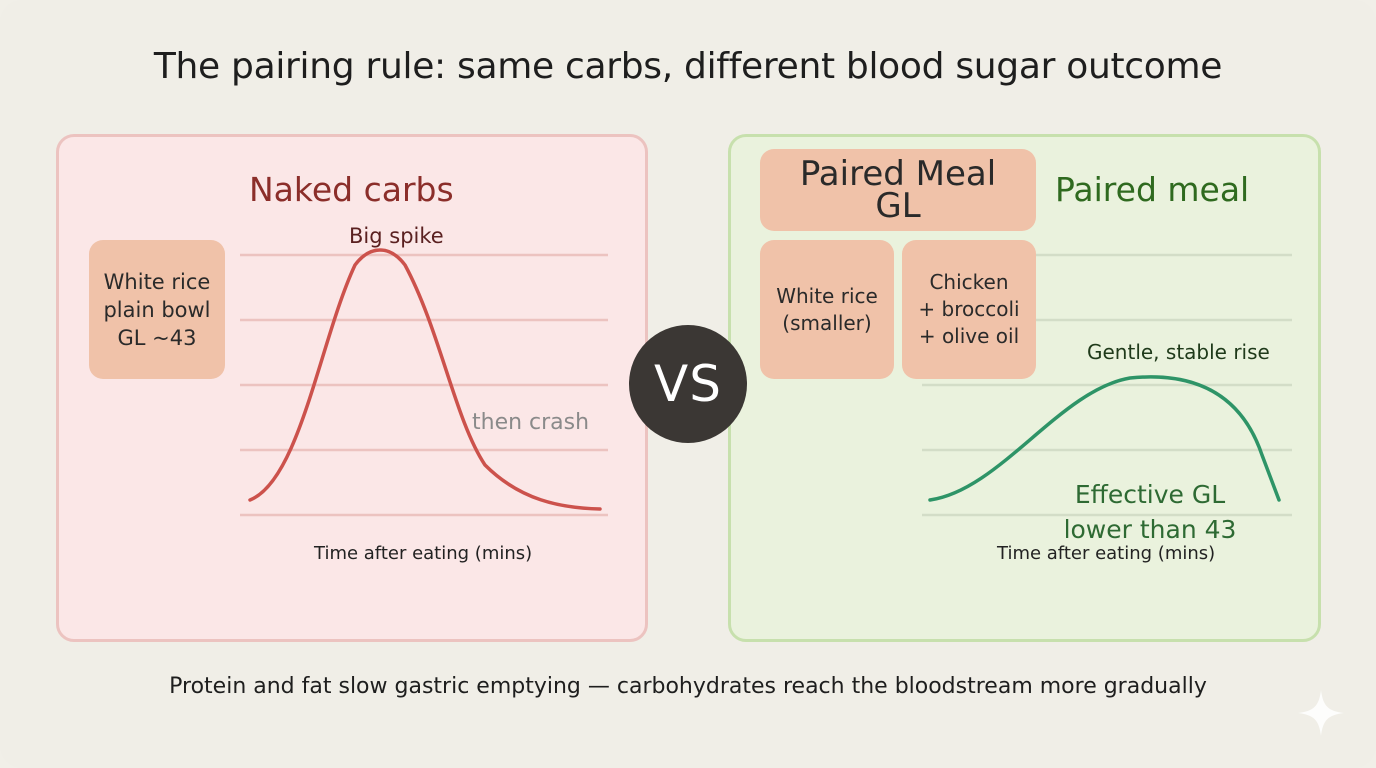 The width and height of the screenshot is (1376, 768). I want to click on paired-meal-gl-box: Paired Meal GL, so click(898, 190).